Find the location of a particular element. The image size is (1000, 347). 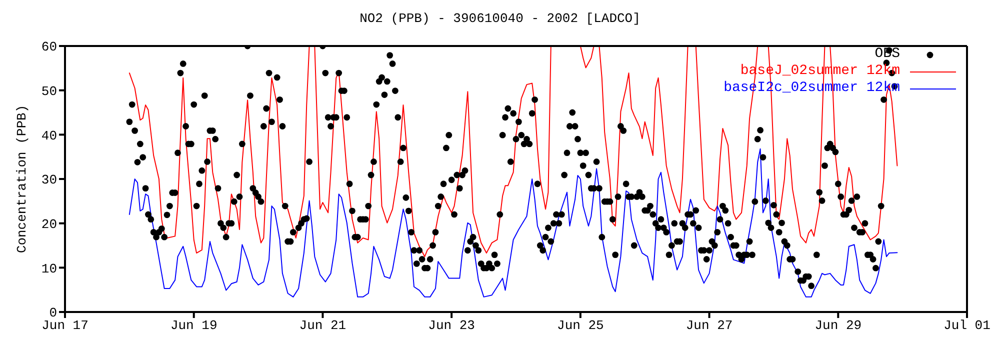

y-tick-label: 30 is located at coordinates (49, 180).